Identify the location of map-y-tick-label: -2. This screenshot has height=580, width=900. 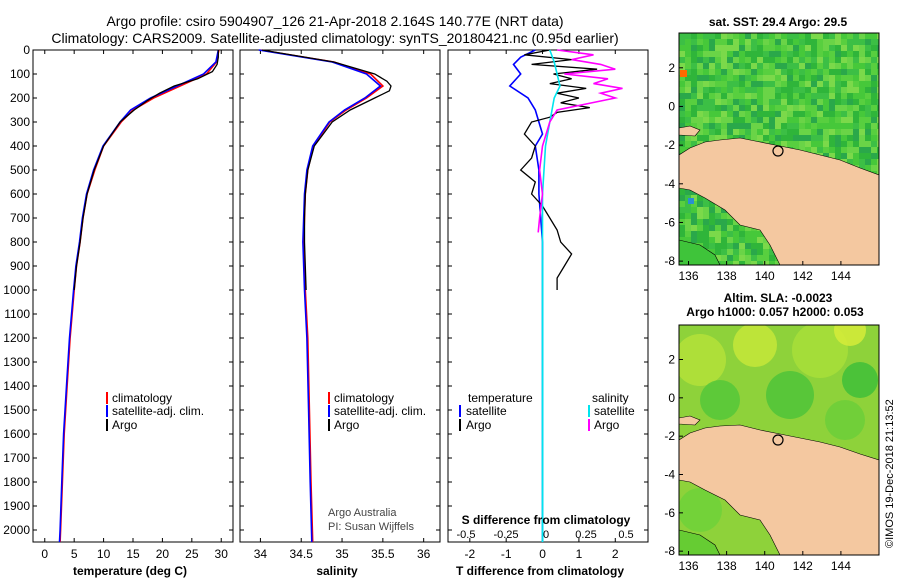
(669, 436).